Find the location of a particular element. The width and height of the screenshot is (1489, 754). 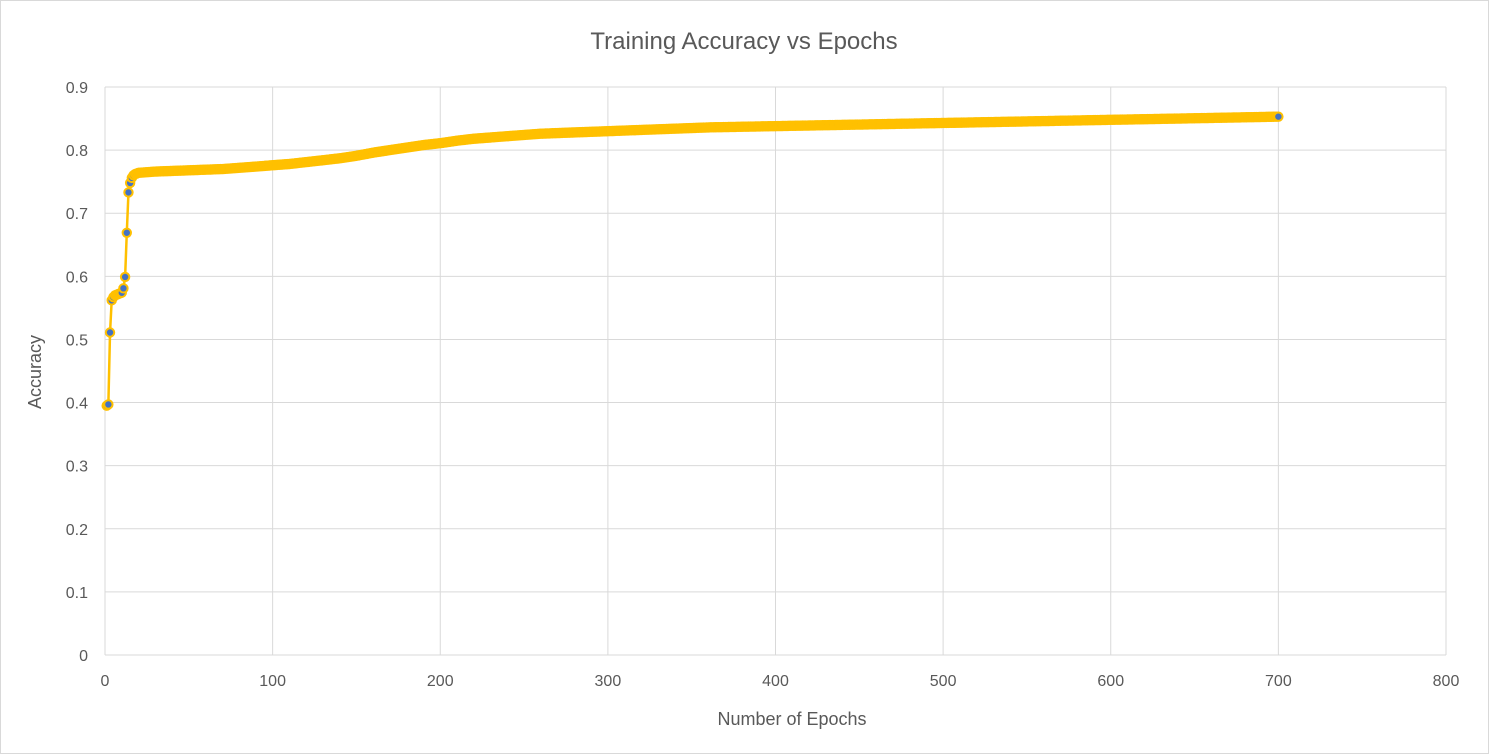

y-tick-label: 0.8 is located at coordinates (77, 151).